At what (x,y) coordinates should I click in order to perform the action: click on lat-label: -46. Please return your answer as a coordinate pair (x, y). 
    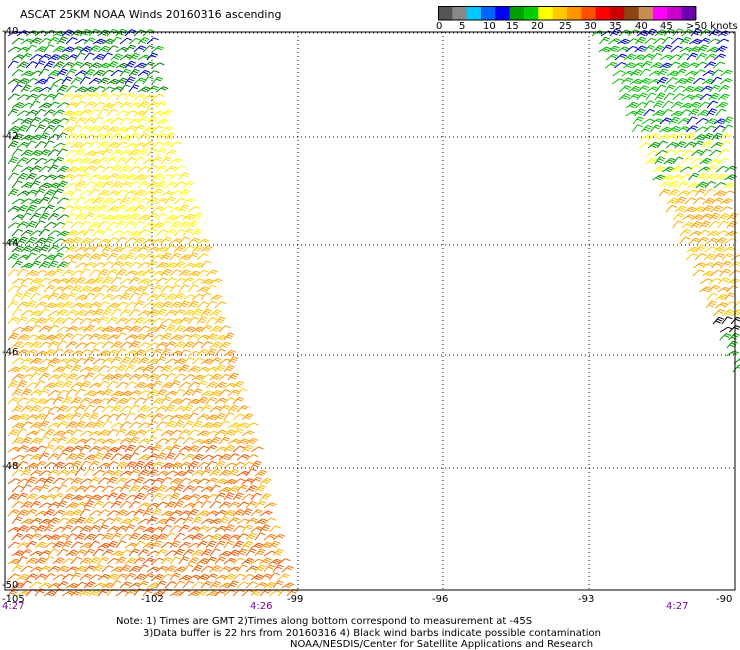
    Looking at the image, I should click on (10, 352).